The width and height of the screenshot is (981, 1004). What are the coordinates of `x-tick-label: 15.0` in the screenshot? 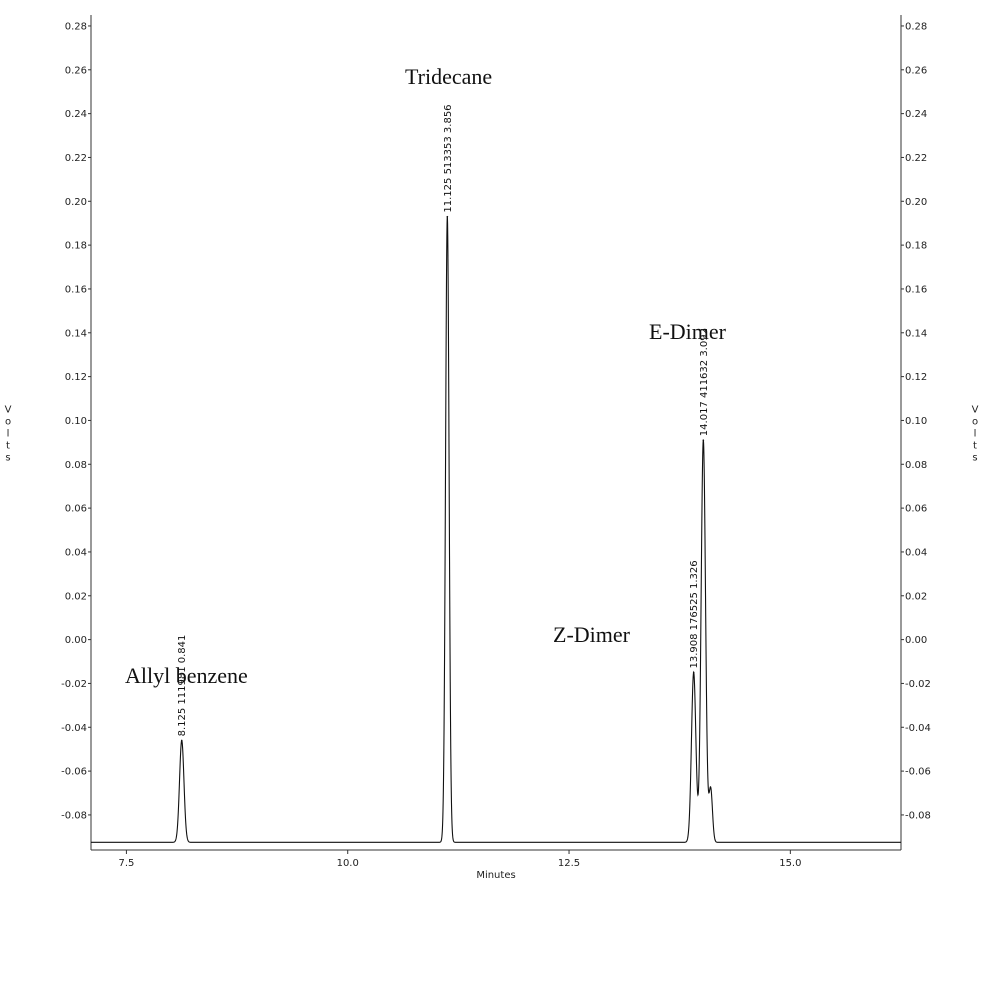 It's located at (790, 863).